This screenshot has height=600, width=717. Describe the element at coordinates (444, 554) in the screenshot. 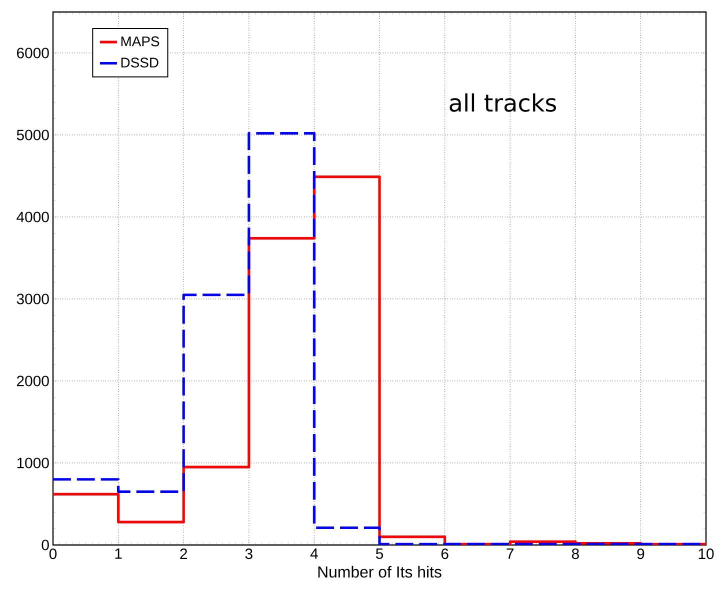

I see `x-tick-label: 6` at that location.